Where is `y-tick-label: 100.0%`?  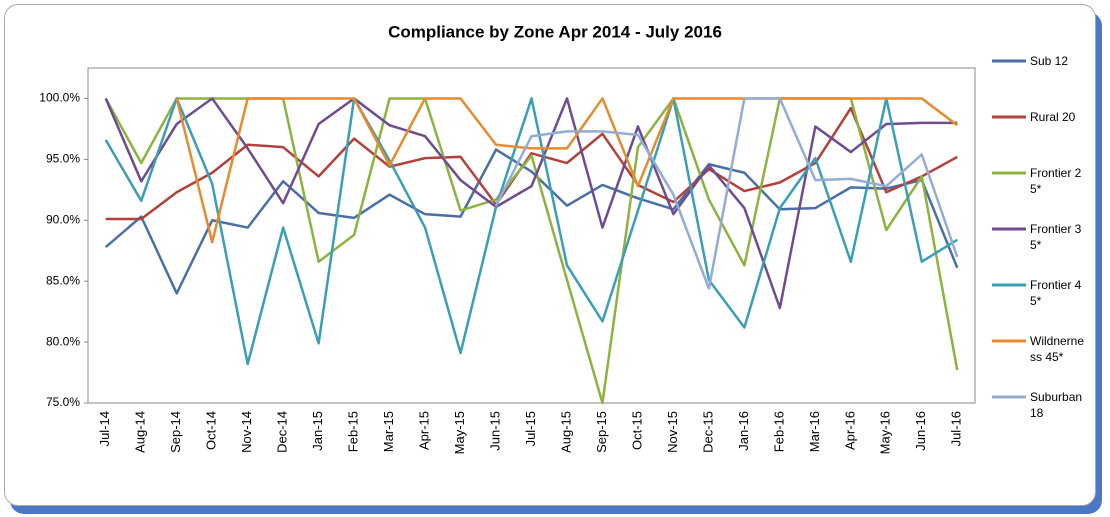 y-tick-label: 100.0% is located at coordinates (59, 98).